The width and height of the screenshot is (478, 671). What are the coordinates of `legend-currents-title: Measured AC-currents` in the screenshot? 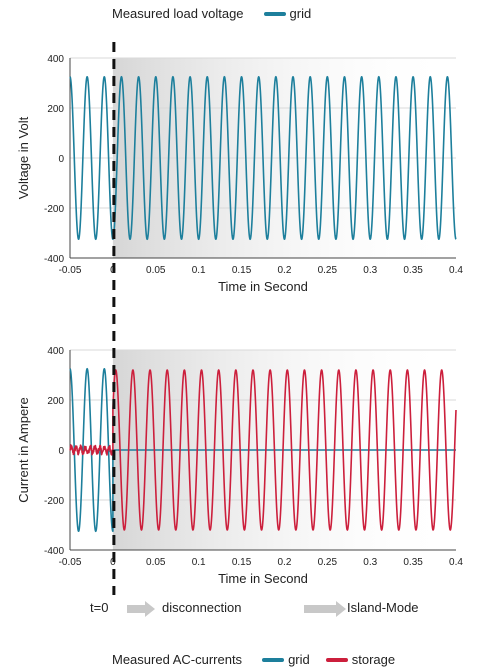 It's located at (177, 659).